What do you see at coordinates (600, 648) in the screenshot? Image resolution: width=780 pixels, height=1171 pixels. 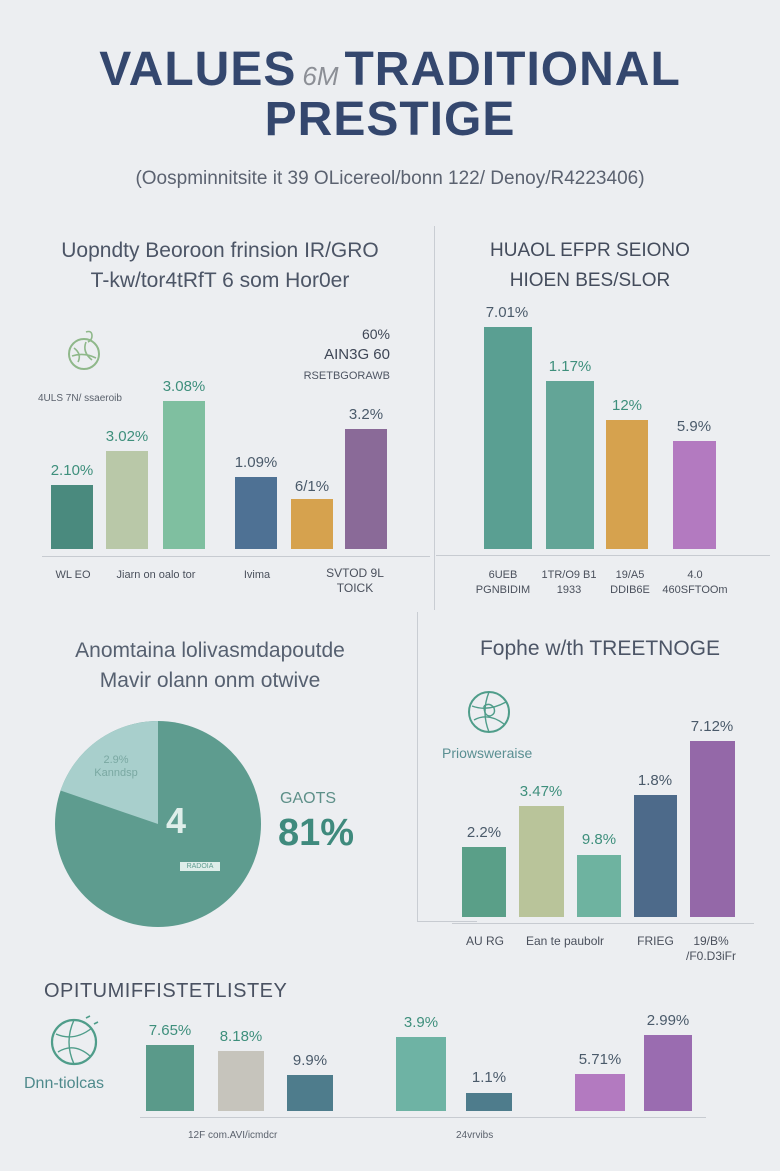 I see `panel4-title: Fophe w/th TREETNOGE` at bounding box center [600, 648].